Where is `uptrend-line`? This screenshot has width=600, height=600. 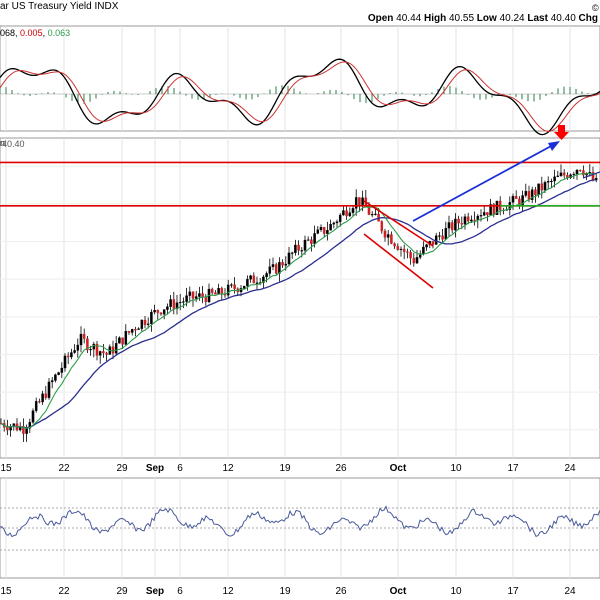
uptrend-line is located at coordinates (483, 183).